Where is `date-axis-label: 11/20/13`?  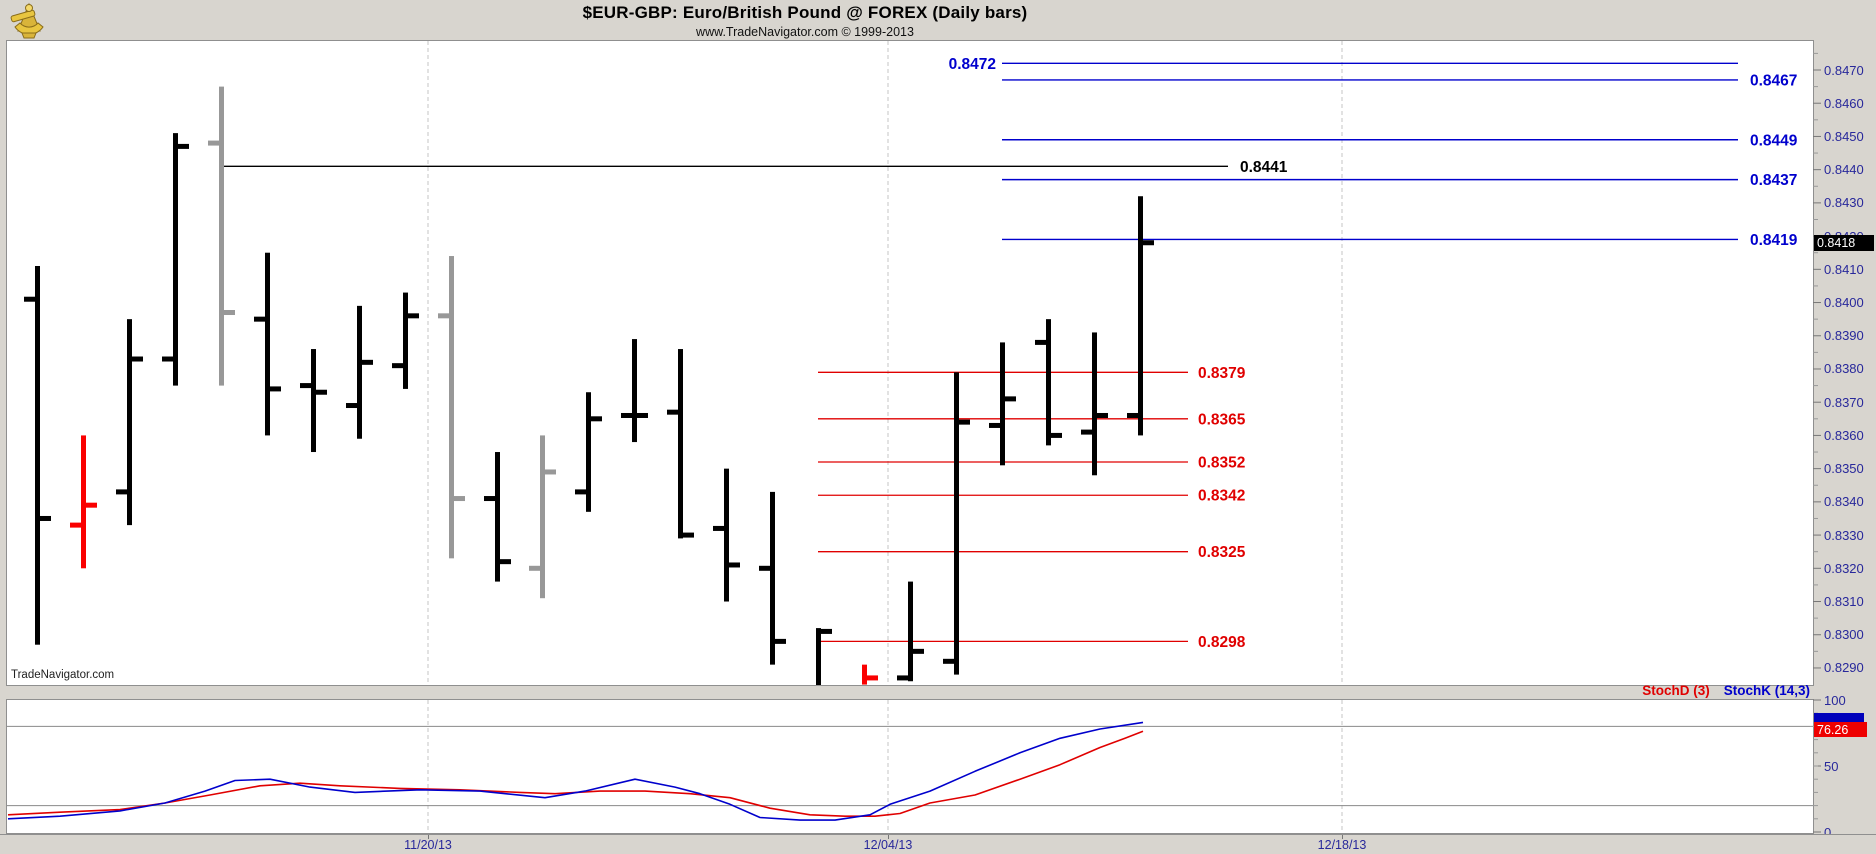
date-axis-label: 11/20/13 is located at coordinates (428, 845).